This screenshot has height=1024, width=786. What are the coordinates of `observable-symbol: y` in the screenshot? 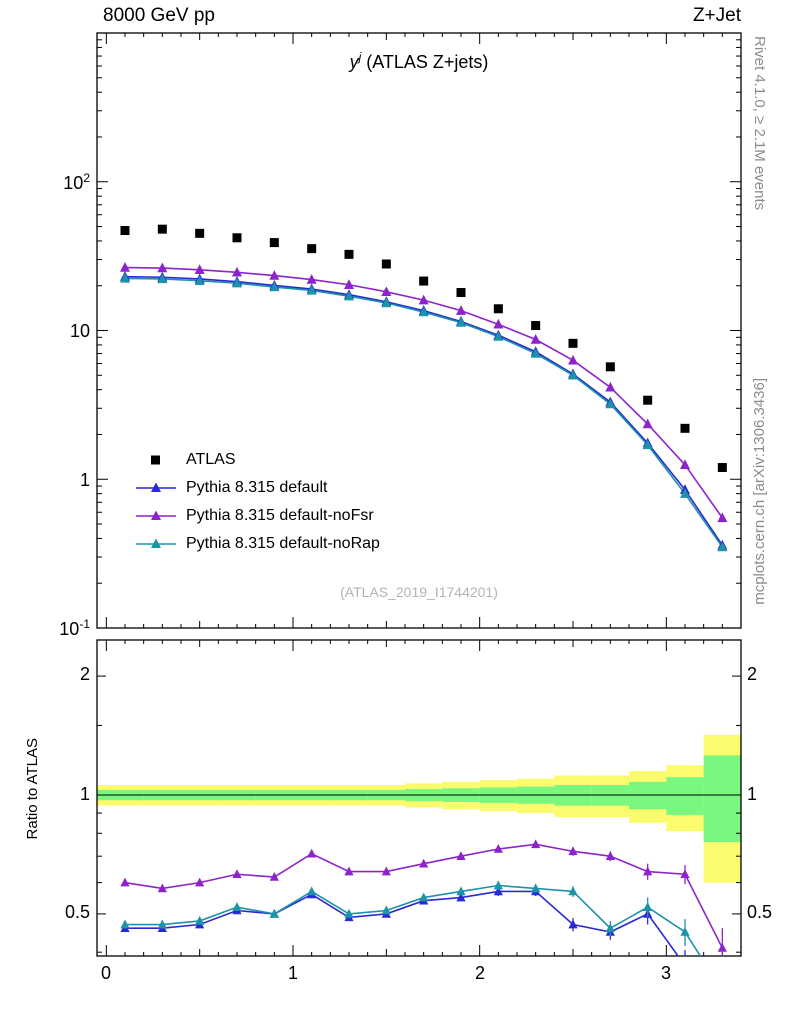 It's located at (354, 62).